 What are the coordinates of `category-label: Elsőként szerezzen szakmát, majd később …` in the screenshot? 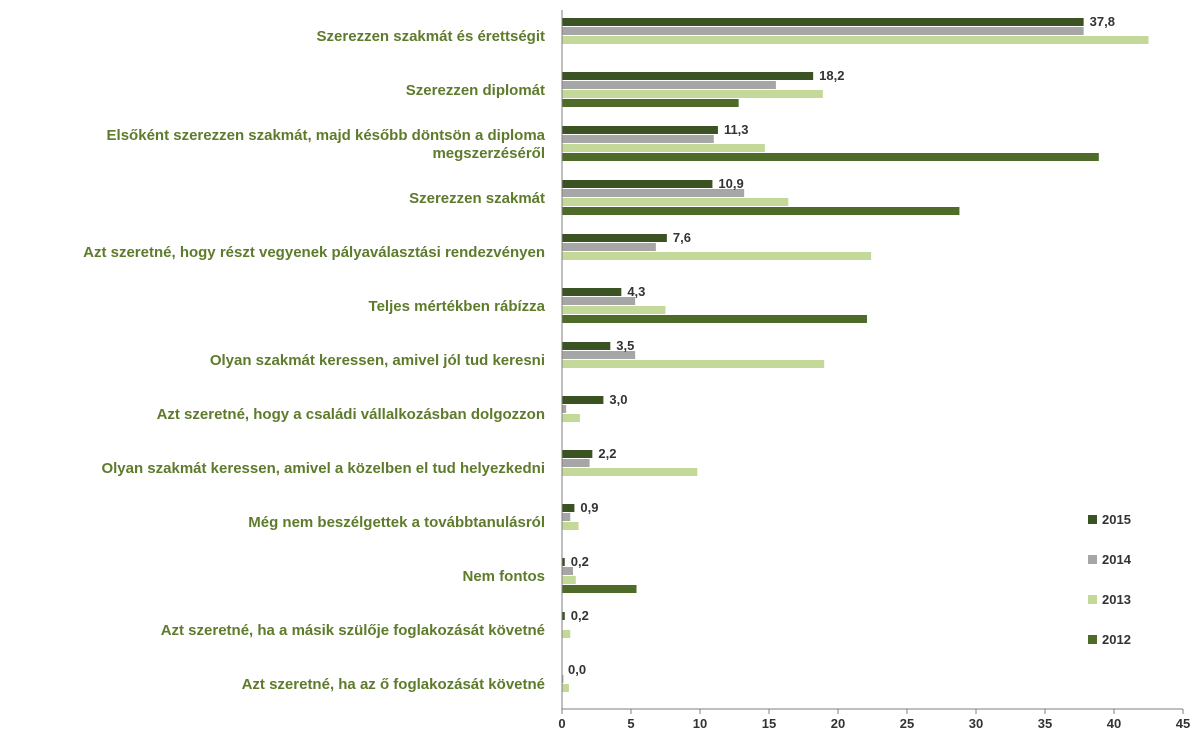 It's located at (326, 144).